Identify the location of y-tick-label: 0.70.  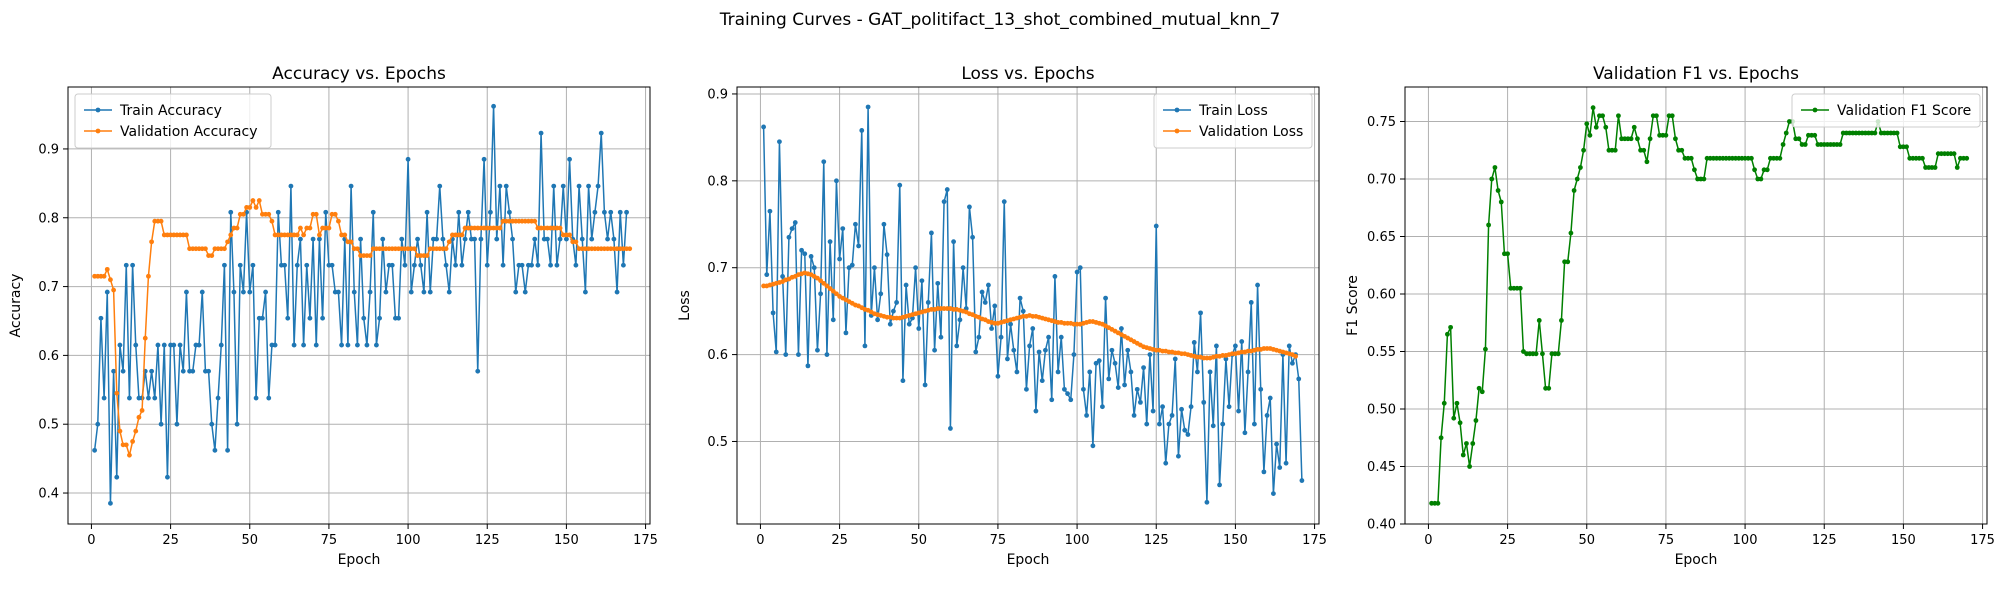
(1381, 180).